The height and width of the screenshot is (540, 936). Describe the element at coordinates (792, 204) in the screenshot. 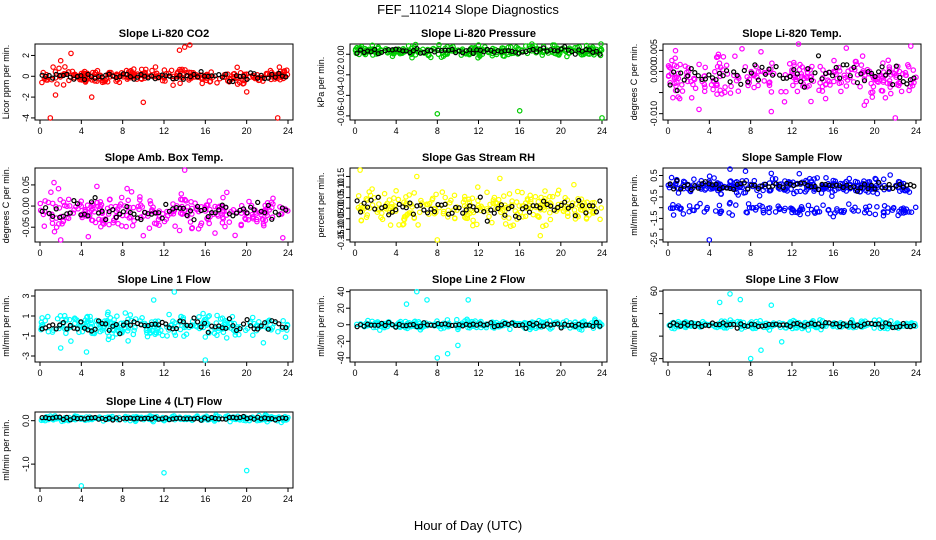

I see `data-points` at that location.